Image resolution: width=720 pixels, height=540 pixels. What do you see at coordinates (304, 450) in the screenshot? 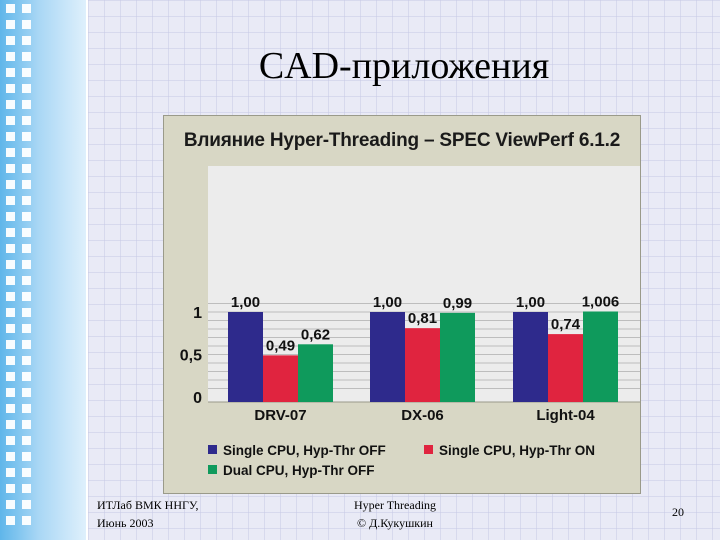
I see `legend-label: Single CPU, Hyp-Thr OFF` at bounding box center [304, 450].